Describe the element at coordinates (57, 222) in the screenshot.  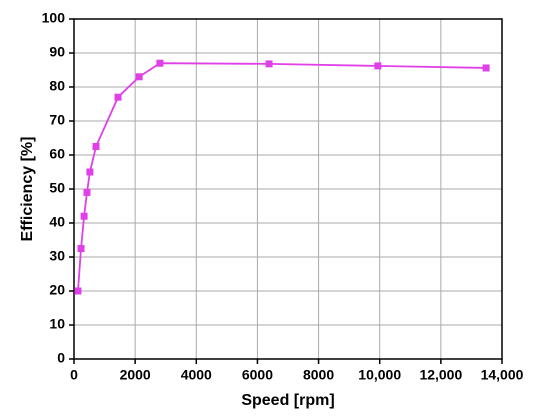
I see `y-tick-label: 40` at that location.